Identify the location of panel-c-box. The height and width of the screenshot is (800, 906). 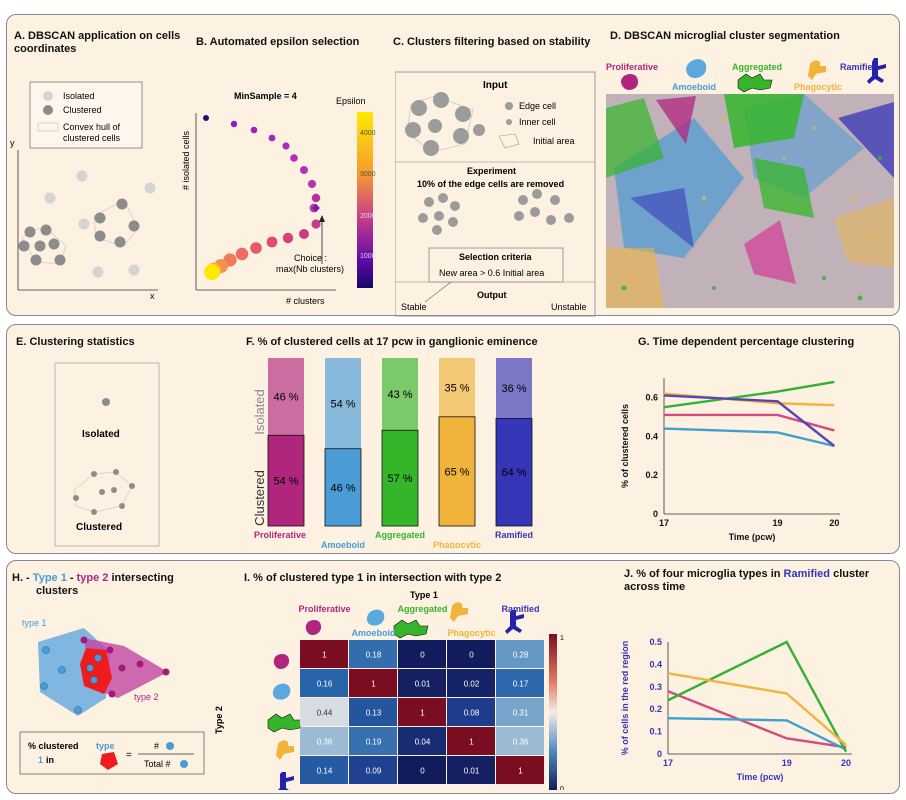
(495, 194).